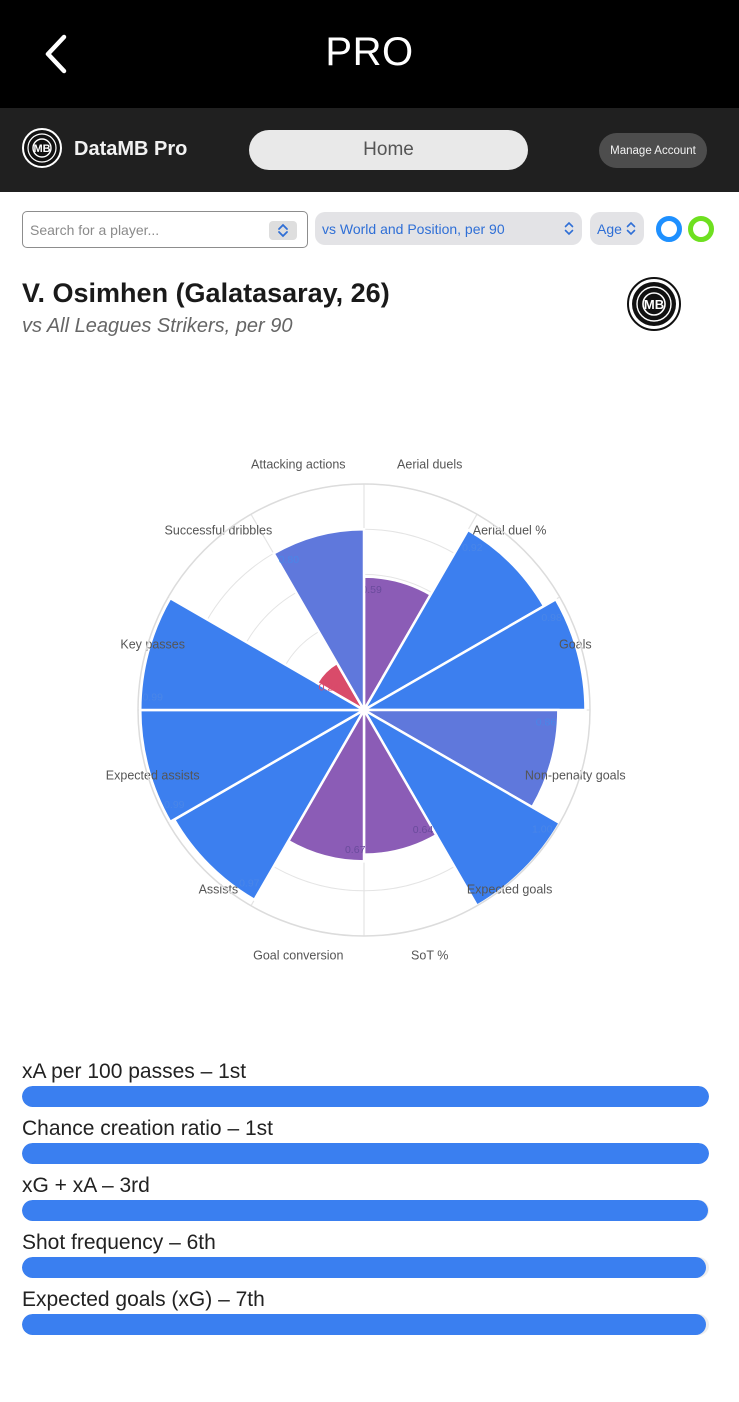 The height and width of the screenshot is (1402, 739). Describe the element at coordinates (152, 644) in the screenshot. I see `radar-category-label: Key passes` at that location.